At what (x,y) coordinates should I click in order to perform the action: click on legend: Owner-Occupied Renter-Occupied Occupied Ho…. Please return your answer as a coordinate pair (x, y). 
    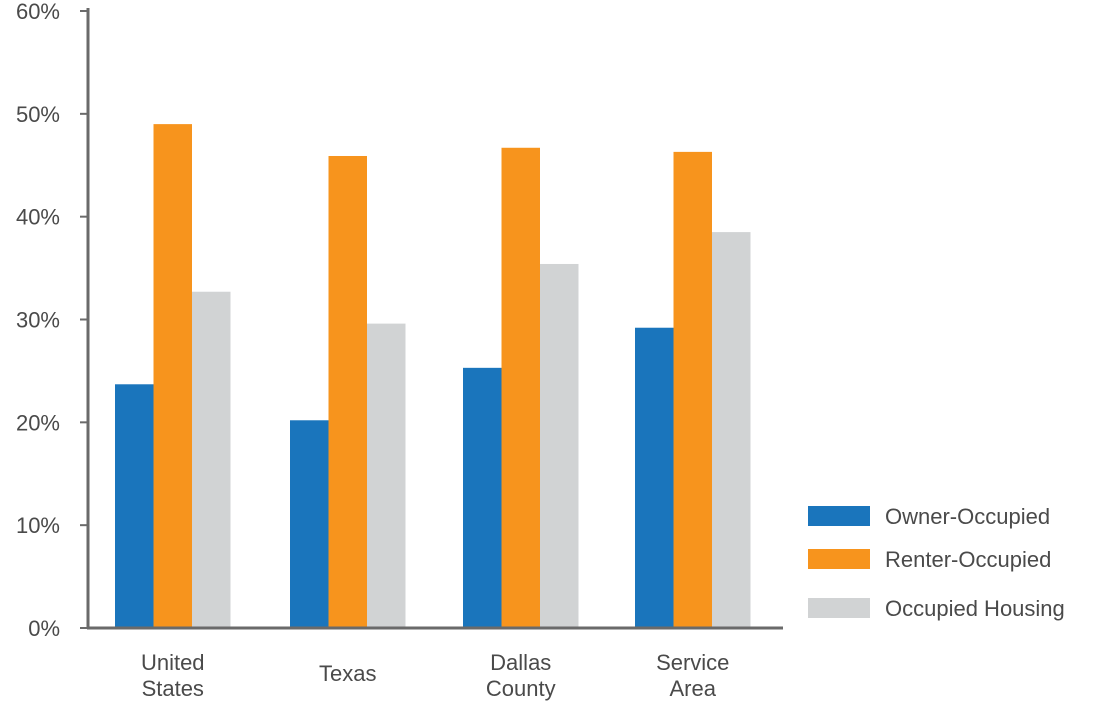
    Looking at the image, I should click on (936, 562).